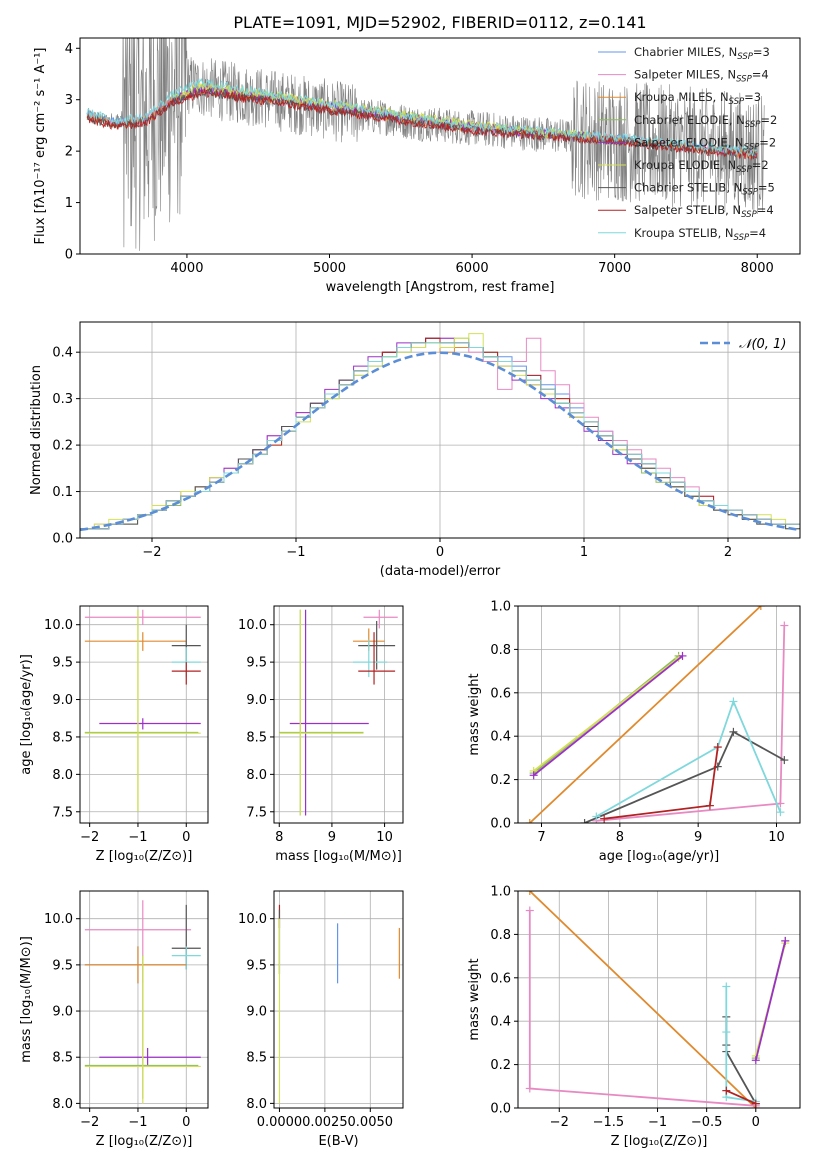  Describe the element at coordinates (338, 856) in the screenshot. I see `x-axis-label: mass [log₁₀(M/M⊙)]` at that location.